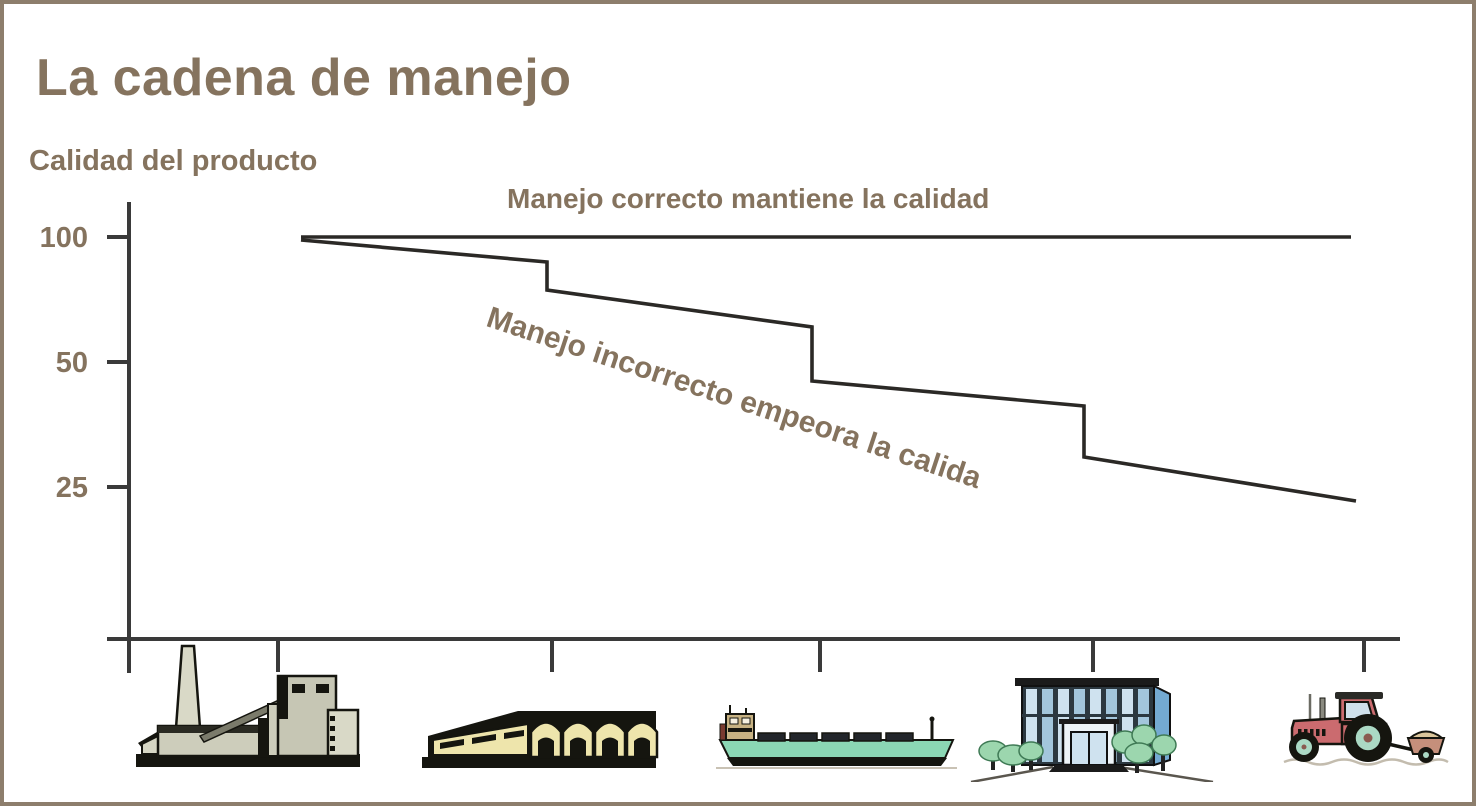 Image resolution: width=1476 pixels, height=806 pixels. Describe the element at coordinates (748, 198) in the screenshot. I see `correct-handling-label: Manejo correcto mantiene la calidad` at that location.